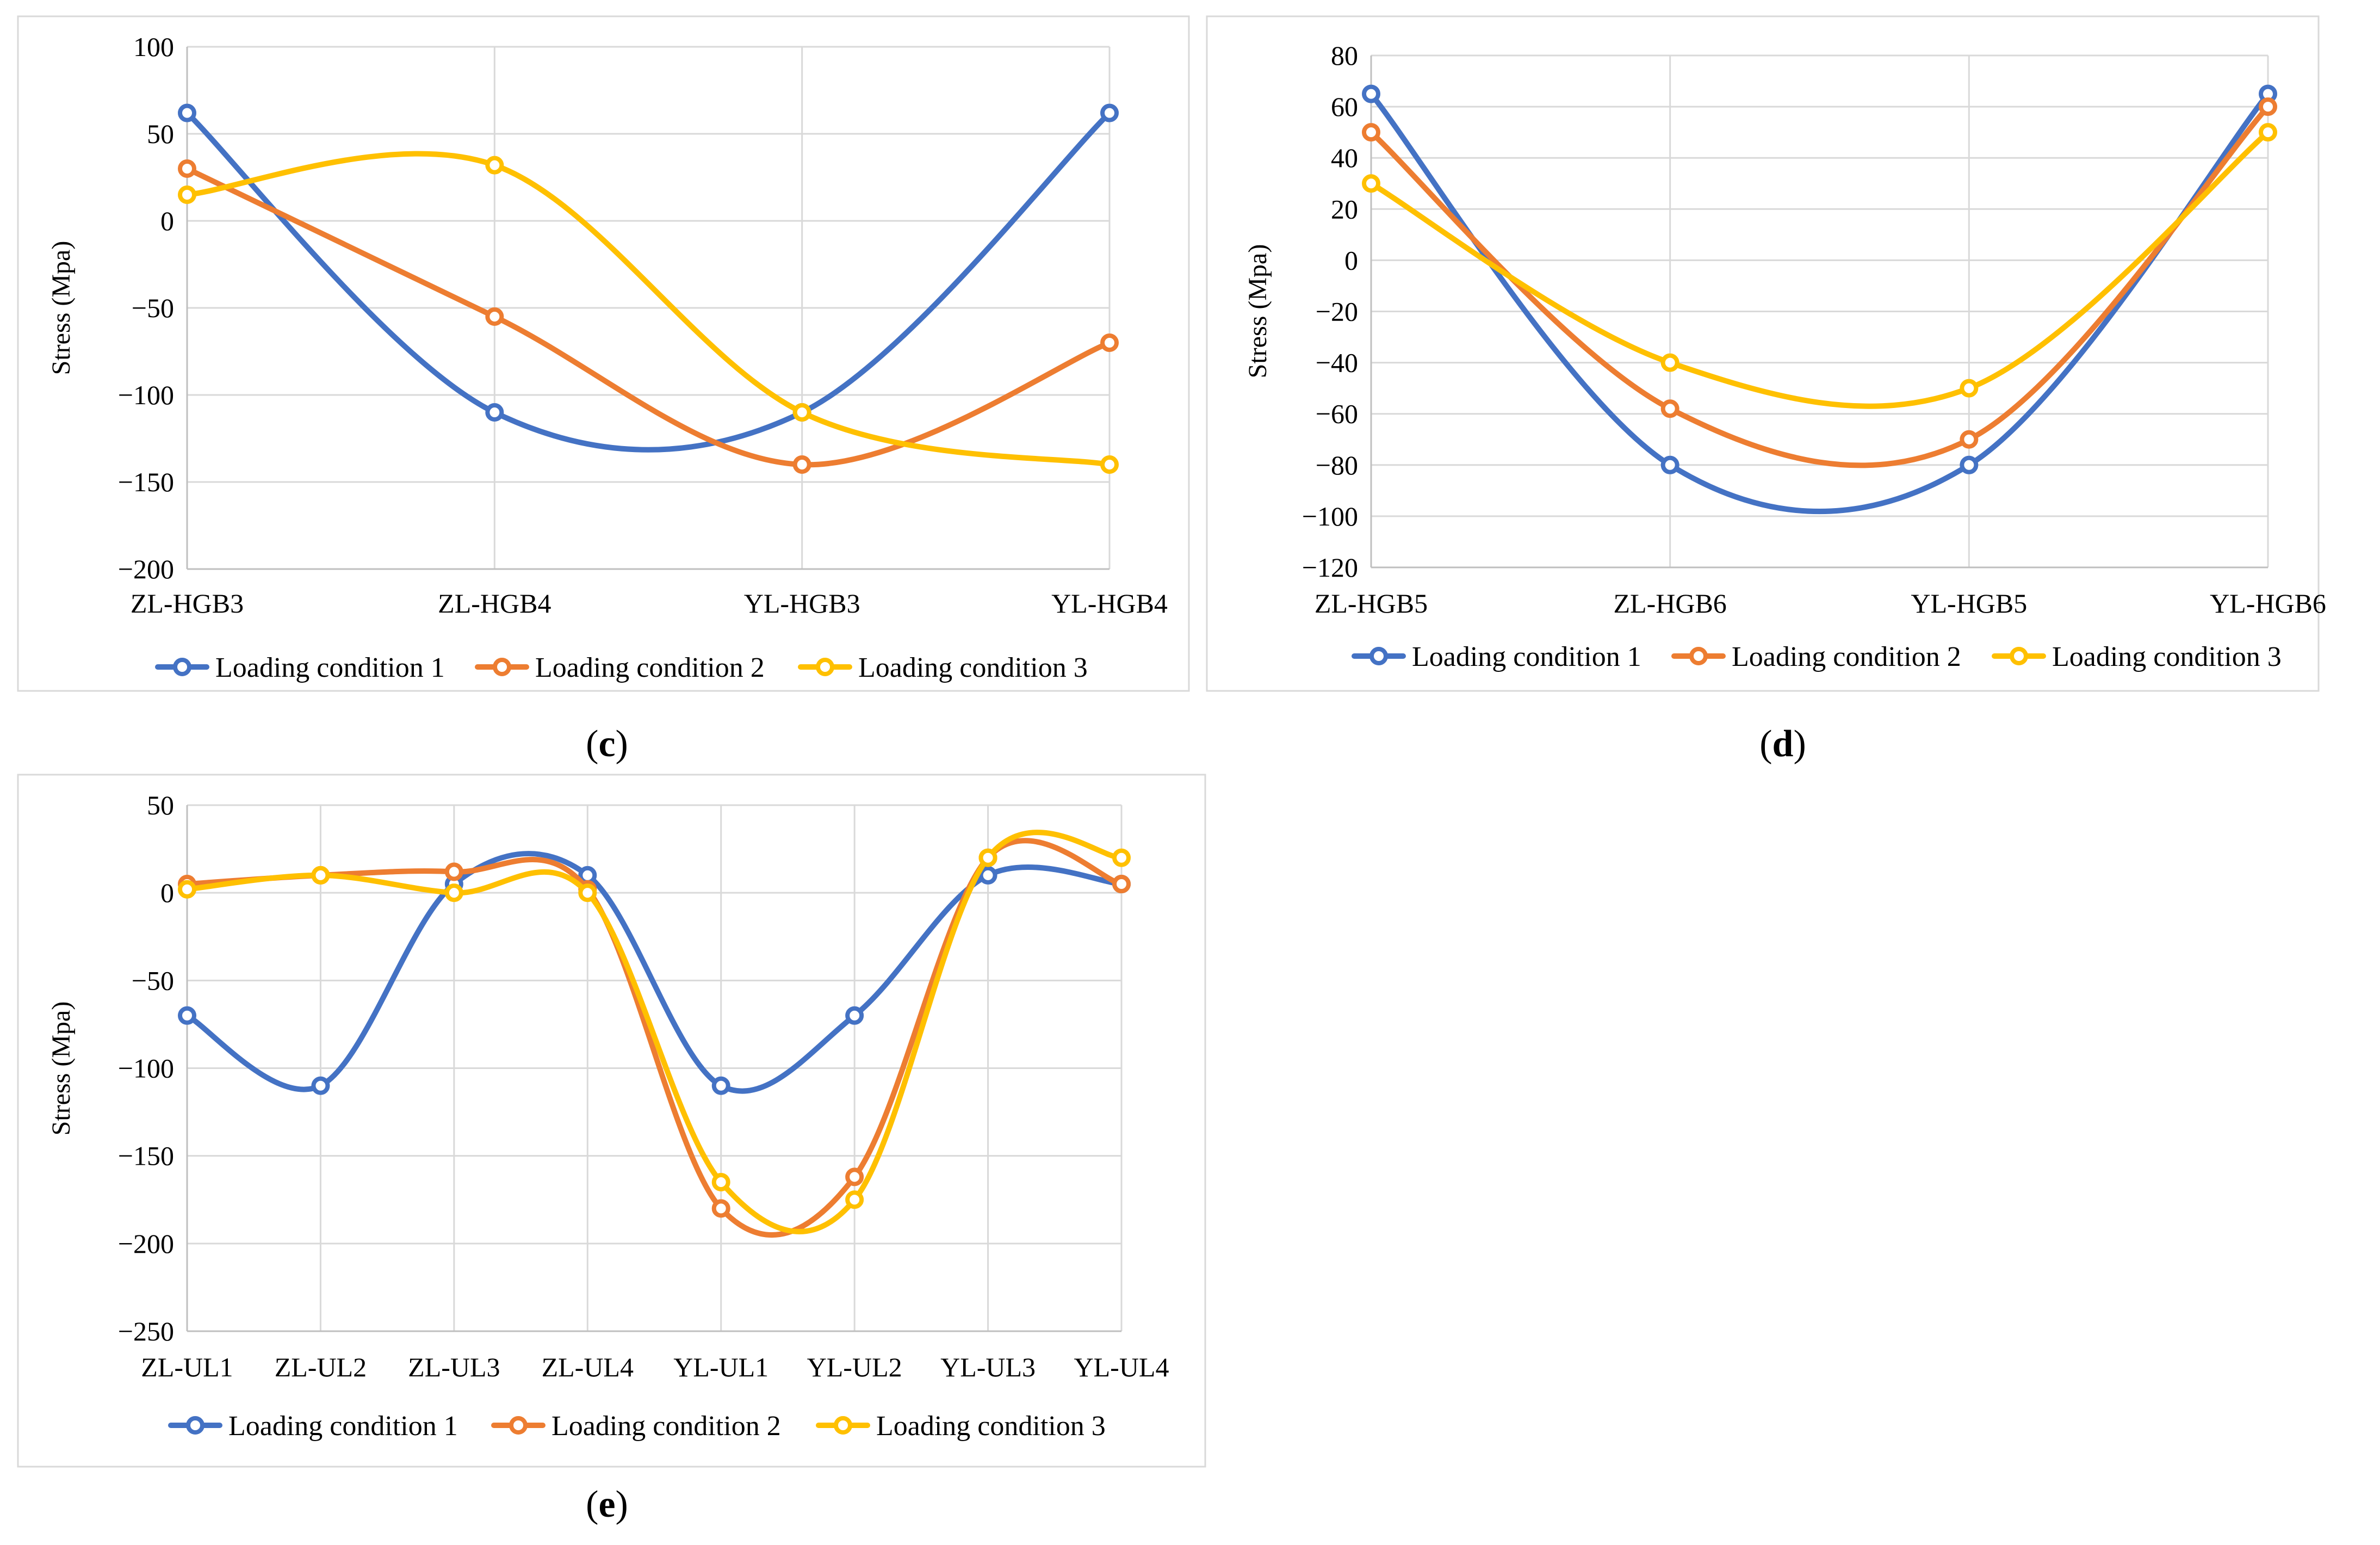 This screenshot has width=2380, height=1545. I want to click on y-tick-label: −60, so click(1337, 414).